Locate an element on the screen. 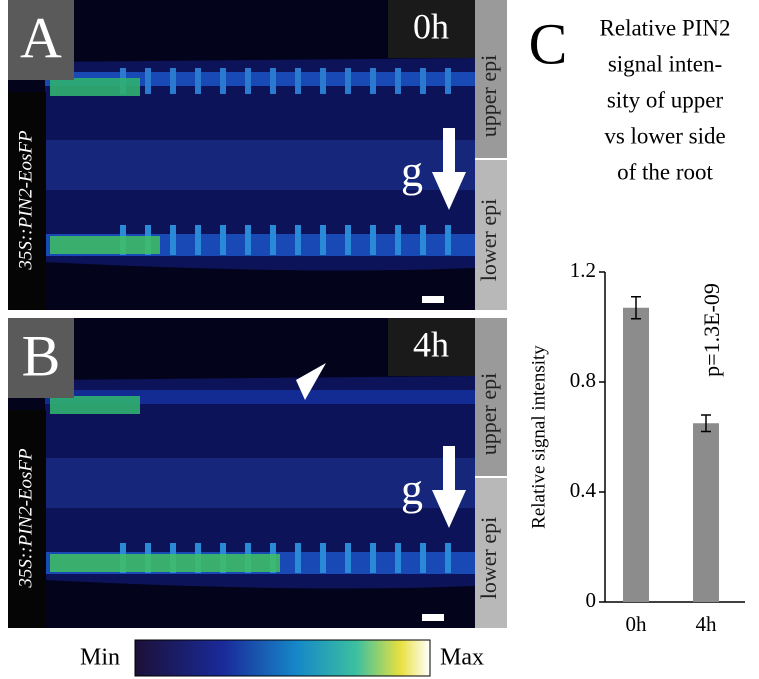  x-tick-label: 4h is located at coordinates (707, 624).